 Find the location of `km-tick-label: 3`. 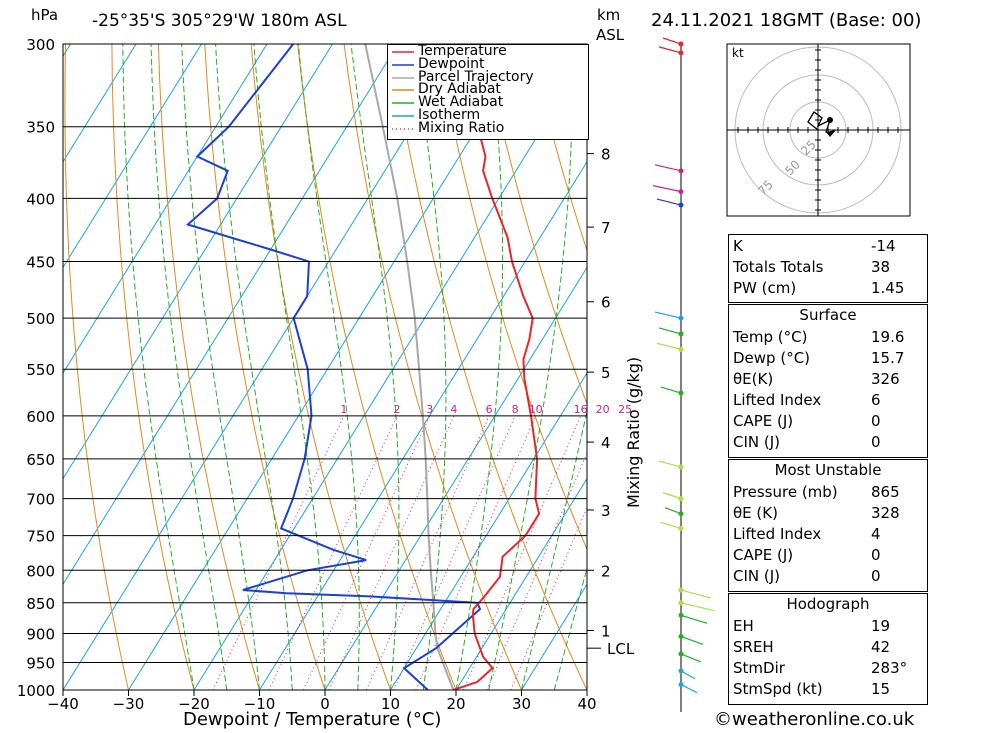

km-tick-label: 3 is located at coordinates (606, 511).